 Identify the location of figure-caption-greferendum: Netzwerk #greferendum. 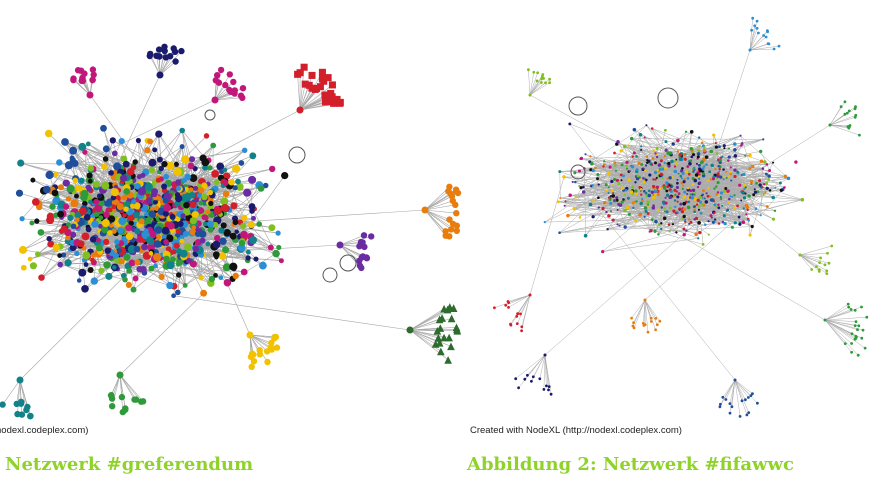
(129, 464).